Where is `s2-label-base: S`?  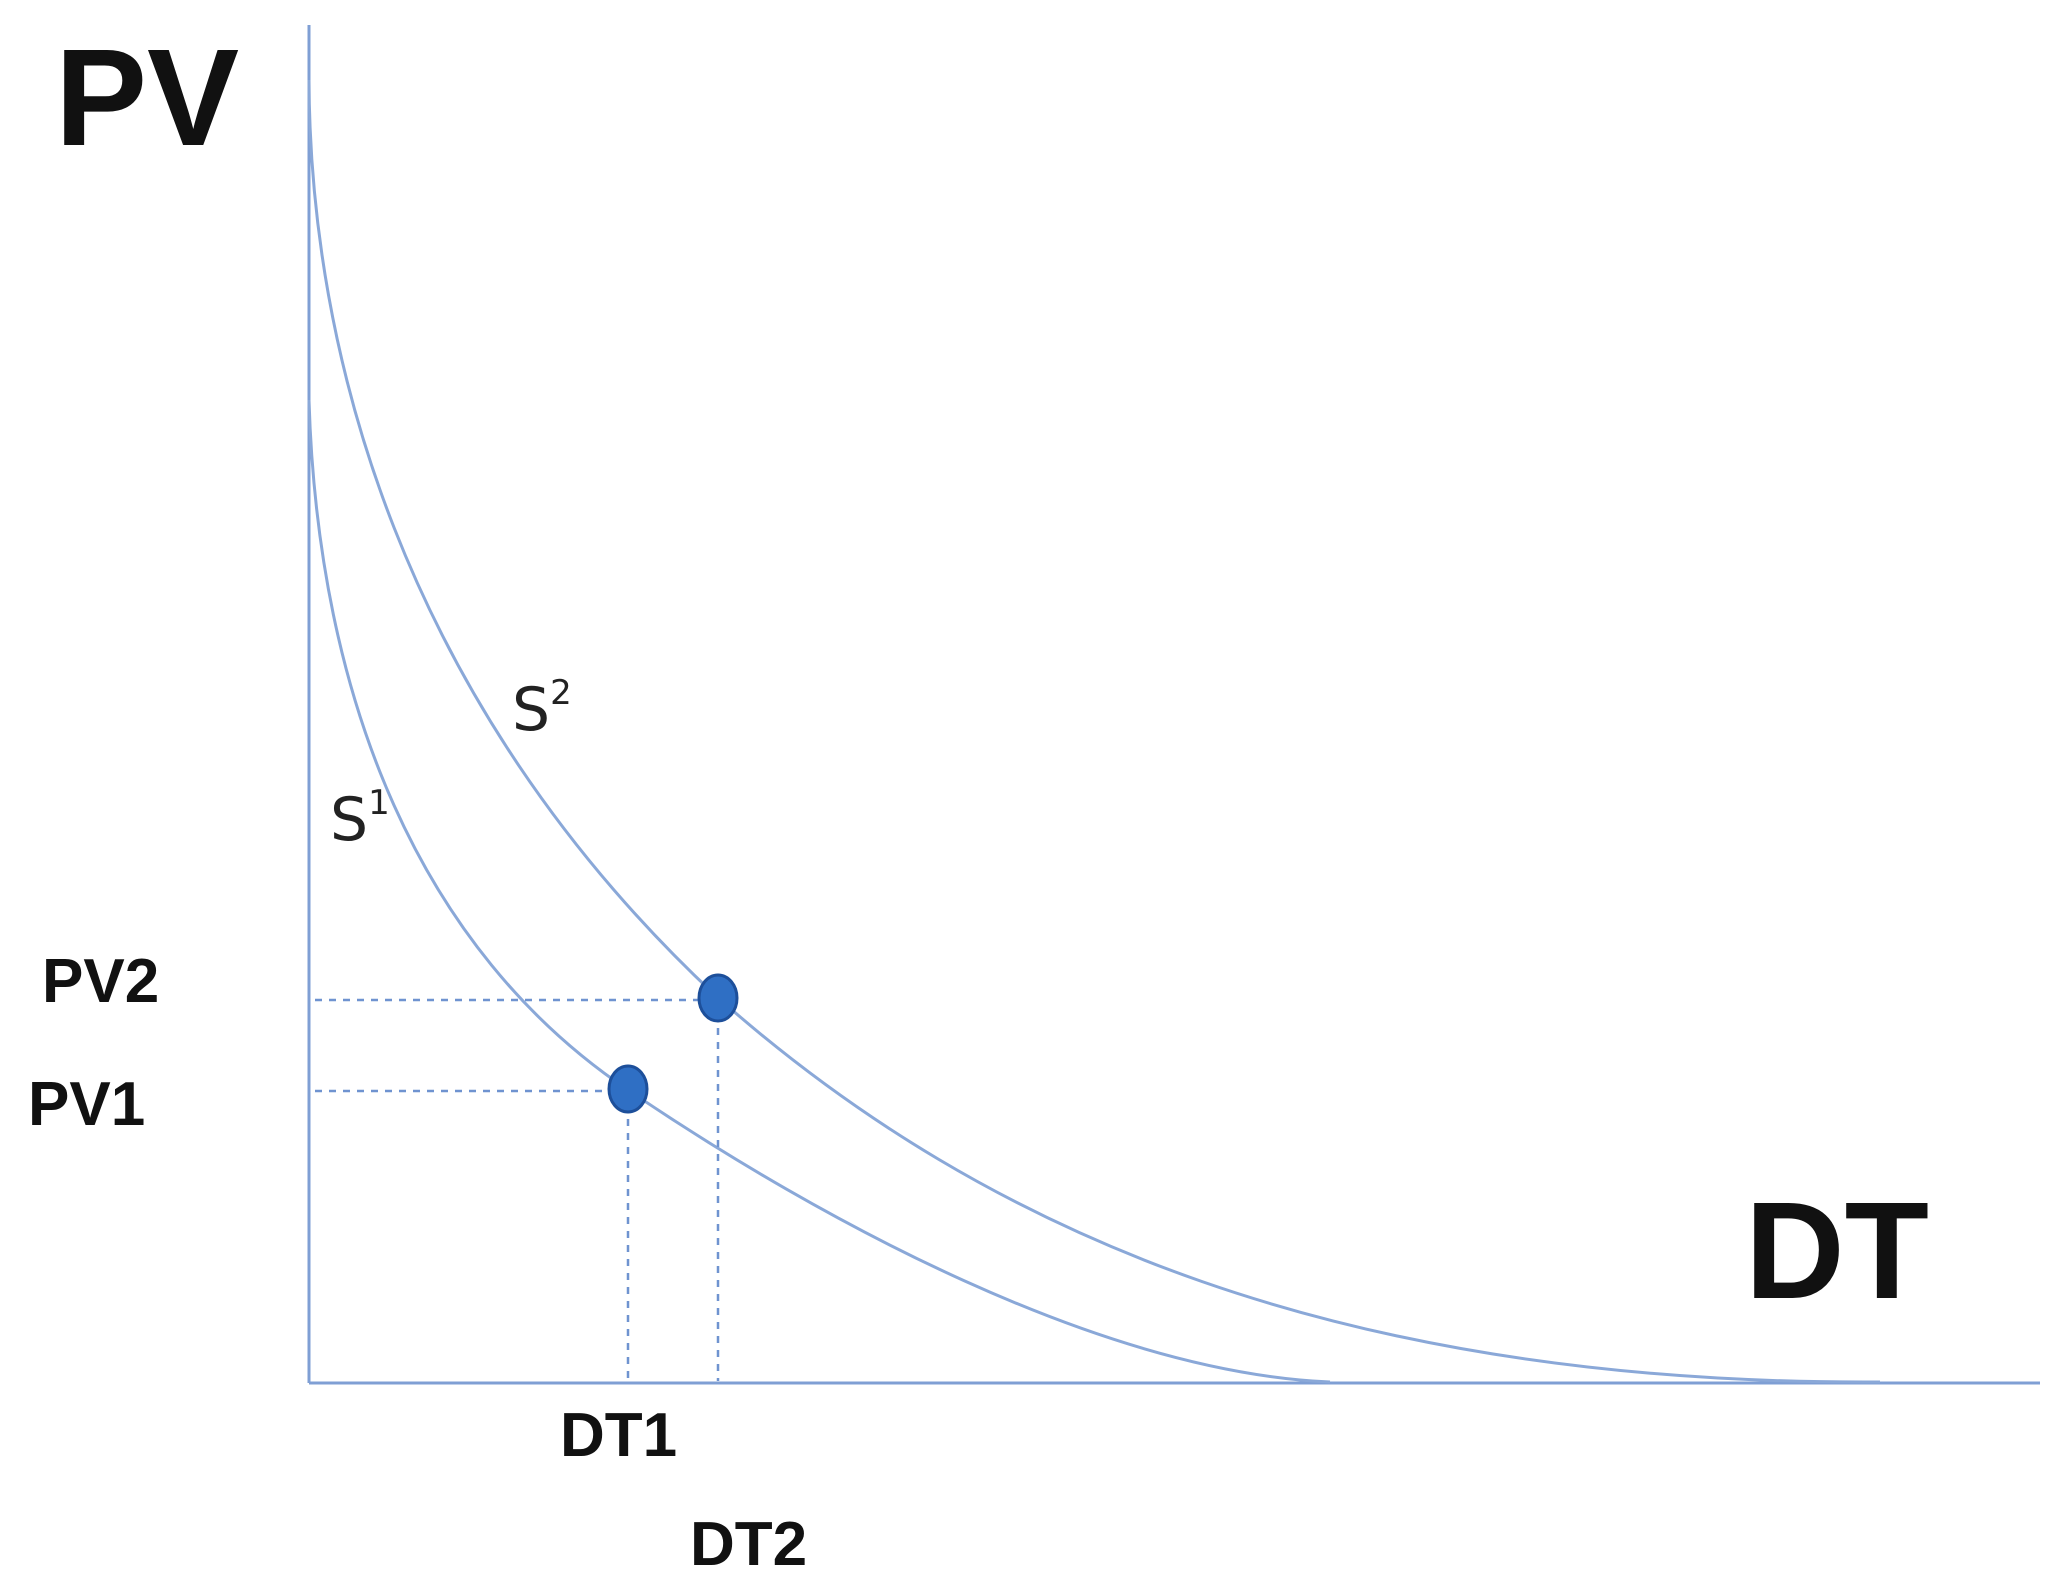 s2-label-base: S is located at coordinates (531, 710).